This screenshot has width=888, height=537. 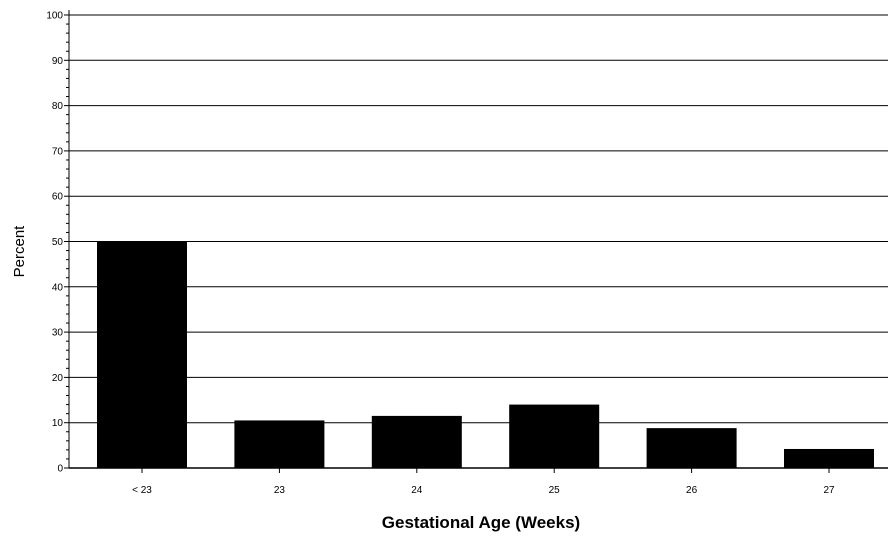 What do you see at coordinates (58, 106) in the screenshot?
I see `y-tick-label: 80` at bounding box center [58, 106].